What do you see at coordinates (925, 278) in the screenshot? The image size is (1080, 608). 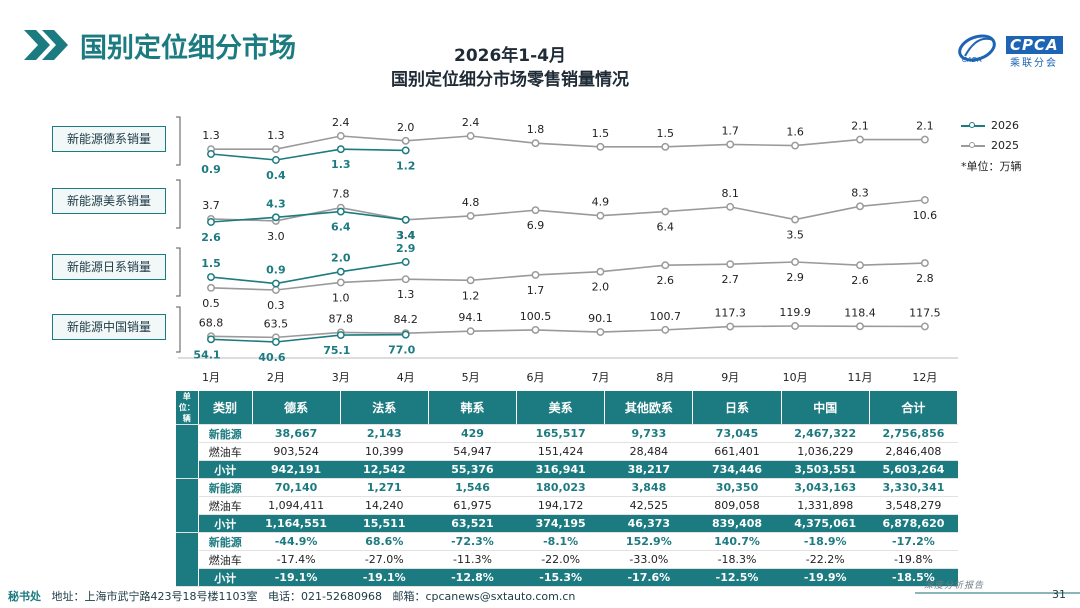 I see `series-2025-data-label: 2.8` at bounding box center [925, 278].